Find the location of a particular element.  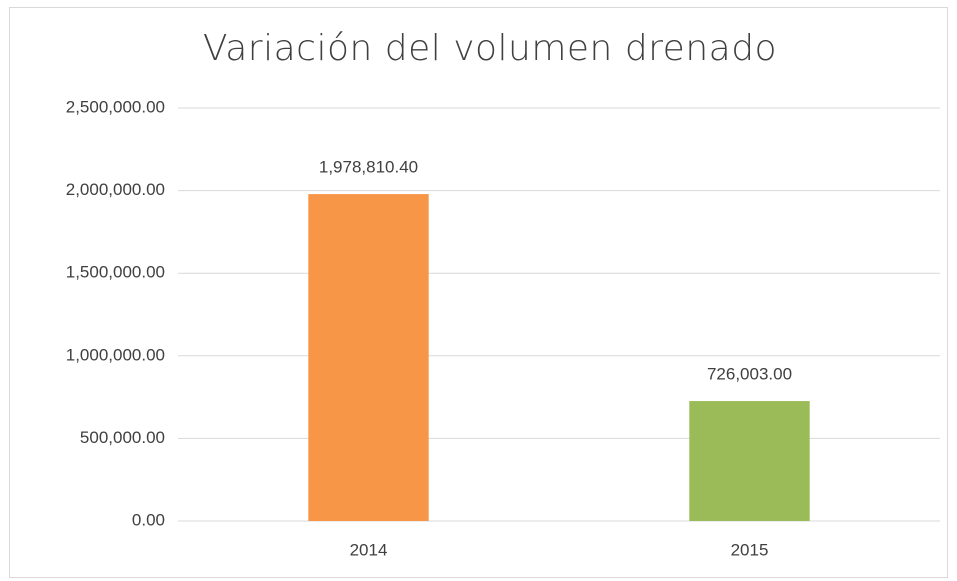

data-label: 726,003.00 is located at coordinates (749, 374).